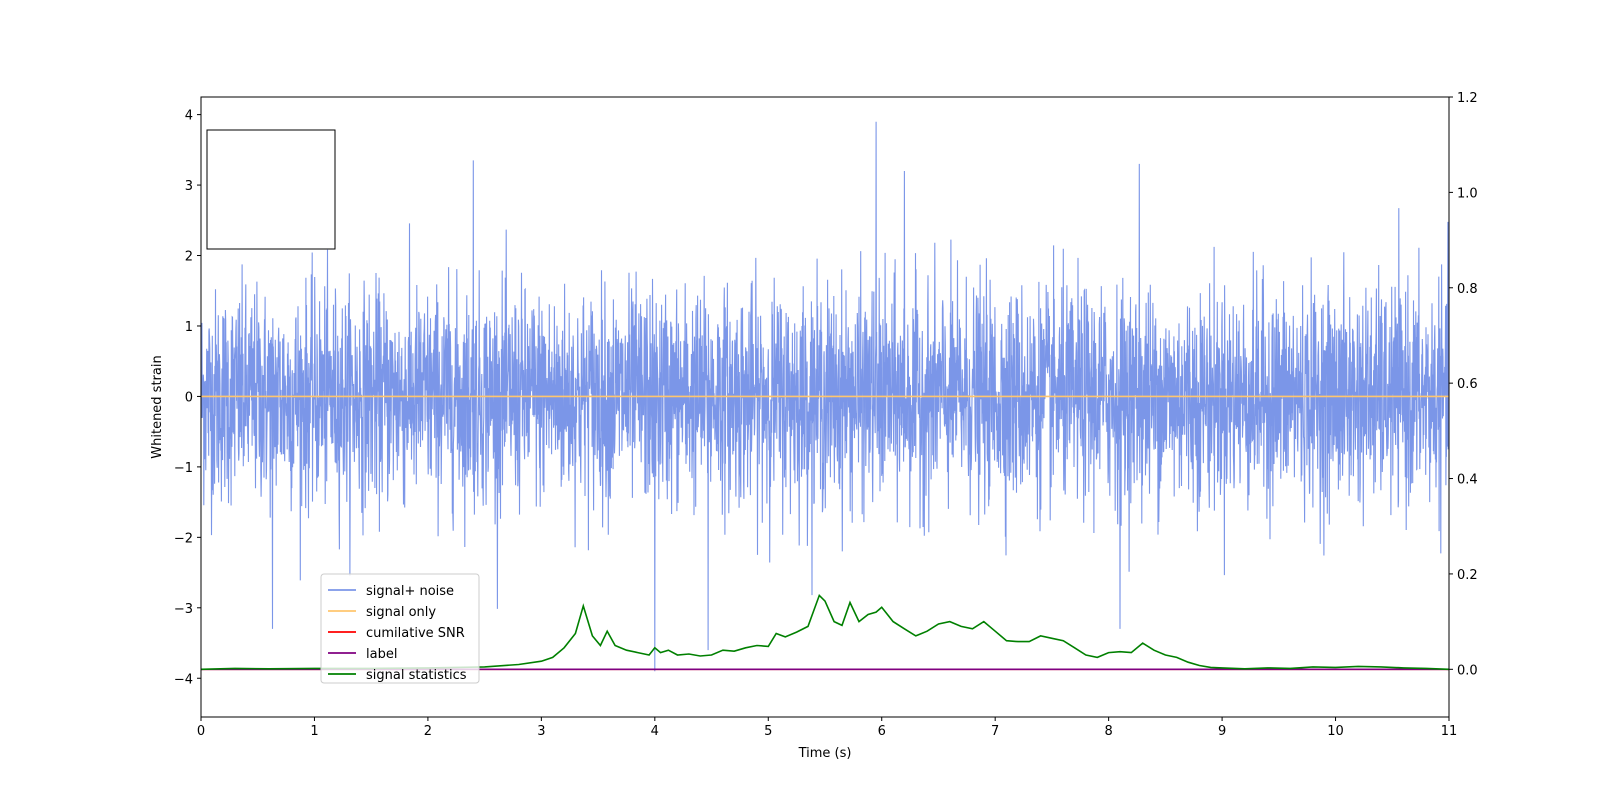  Describe the element at coordinates (183, 609) in the screenshot. I see `y-tick-label: −3` at that location.